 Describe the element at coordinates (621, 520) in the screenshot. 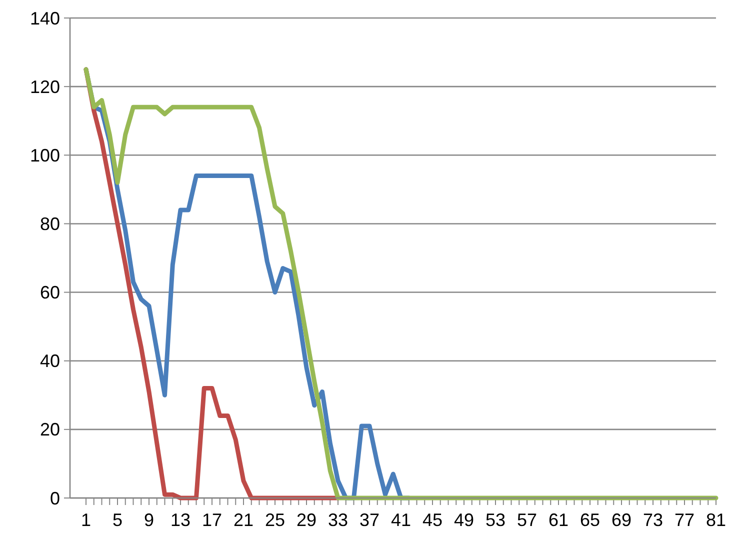

I see `x-tick-label: 69` at that location.